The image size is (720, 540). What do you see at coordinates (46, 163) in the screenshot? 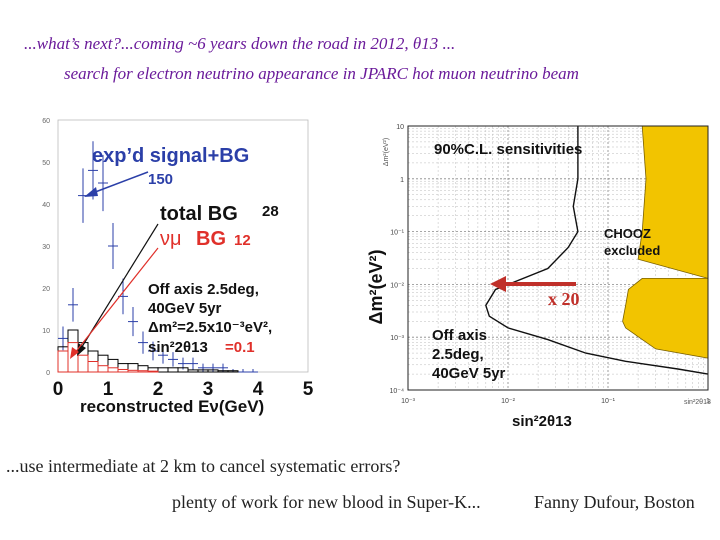
I see `y-tick-label: 50` at bounding box center [46, 163].